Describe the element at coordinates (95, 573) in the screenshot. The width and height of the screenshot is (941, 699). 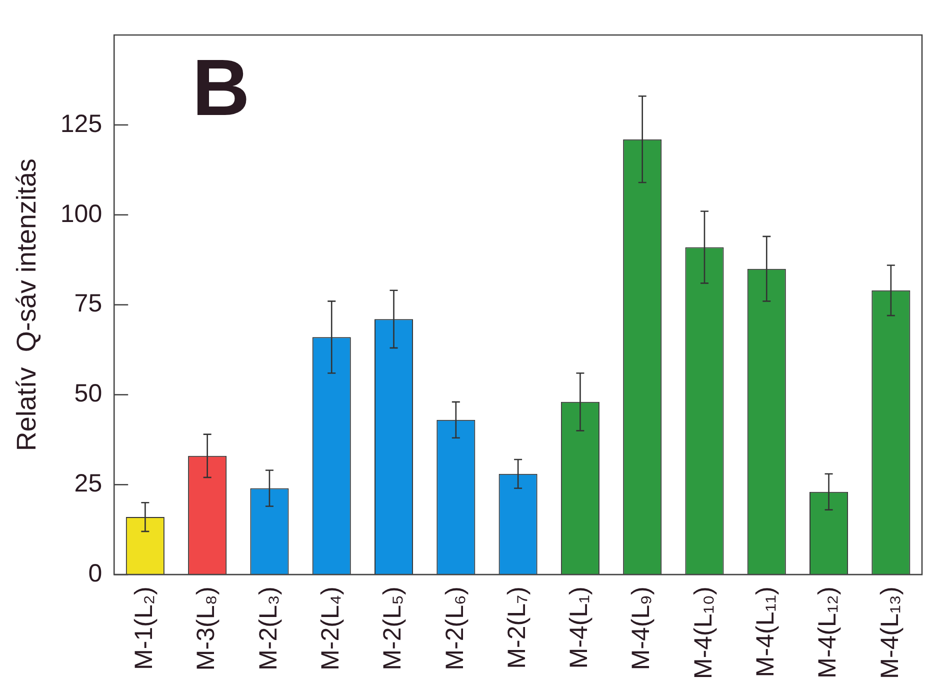
I see `y-tick-label: 0` at that location.